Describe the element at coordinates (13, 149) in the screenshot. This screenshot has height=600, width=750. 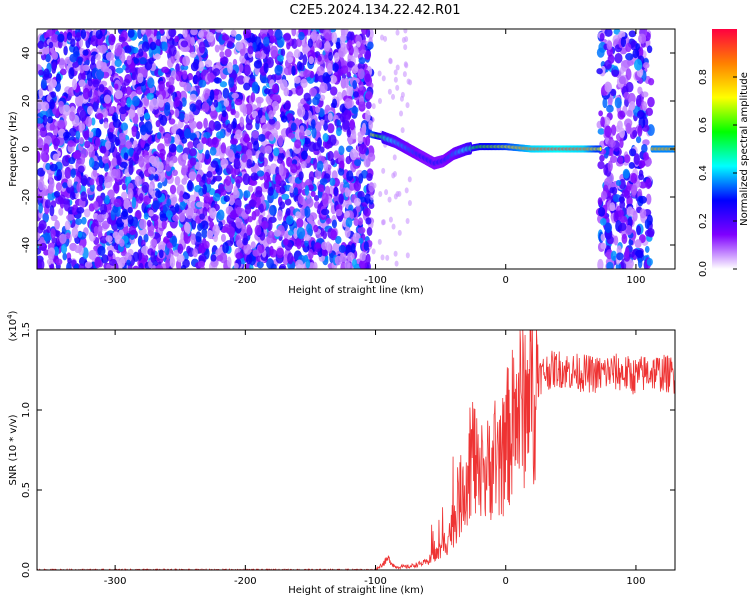
I see `spectrogram-y-label: Frequency (Hz)` at that location.